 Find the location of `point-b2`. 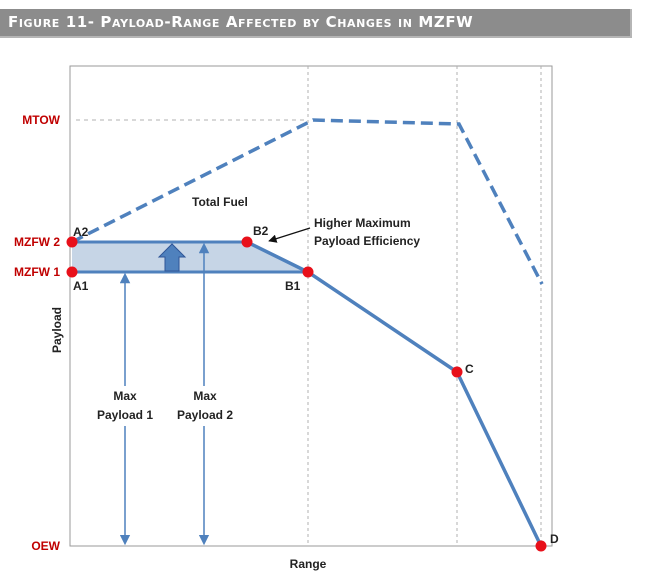

point-b2 is located at coordinates (247, 242).